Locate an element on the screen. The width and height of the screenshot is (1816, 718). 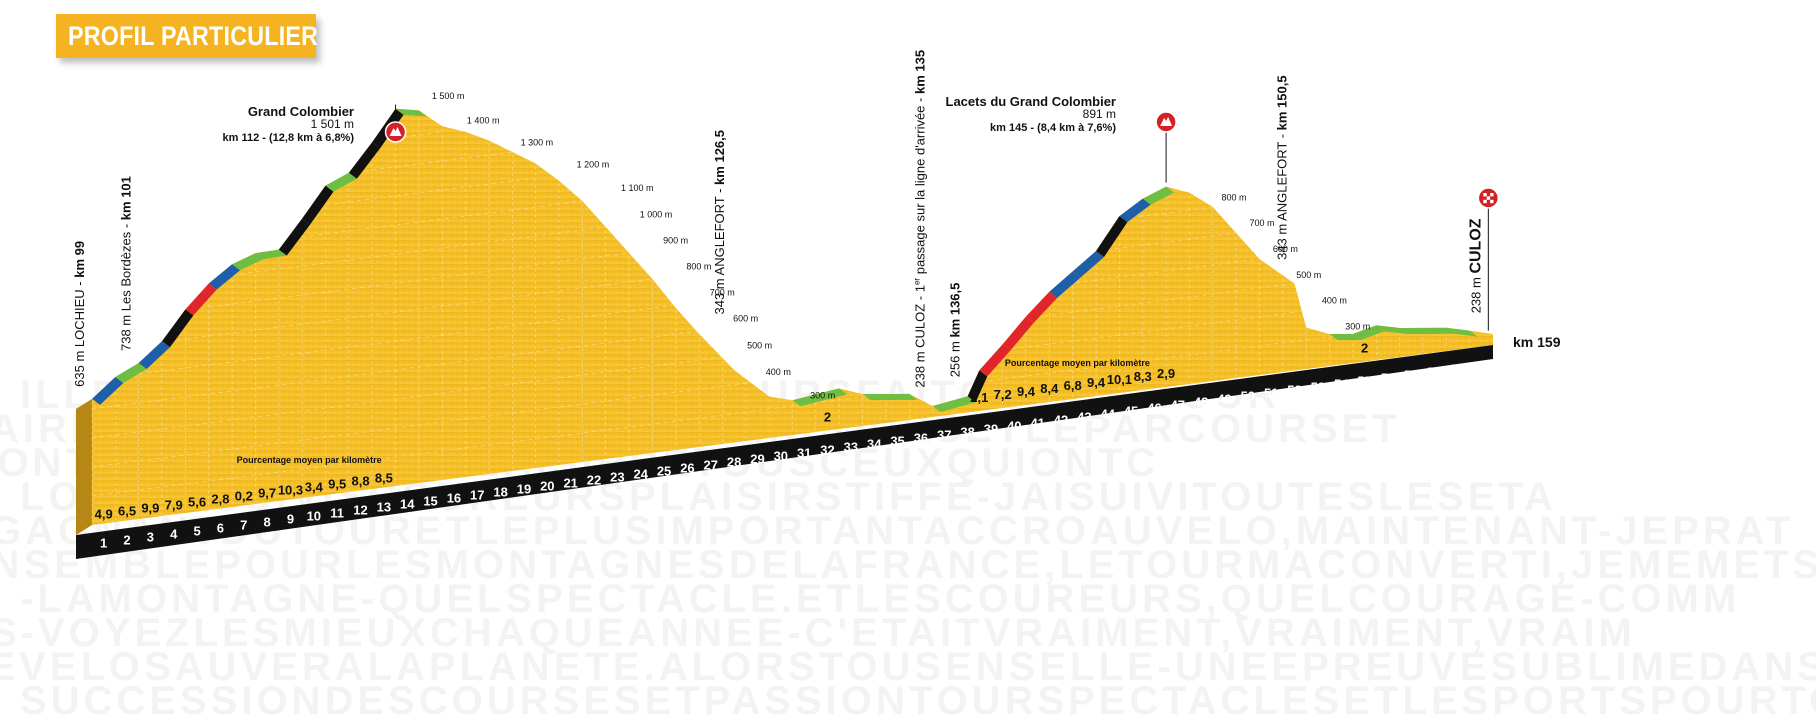
km-tick-label: 48 is located at coordinates (1201, 402).